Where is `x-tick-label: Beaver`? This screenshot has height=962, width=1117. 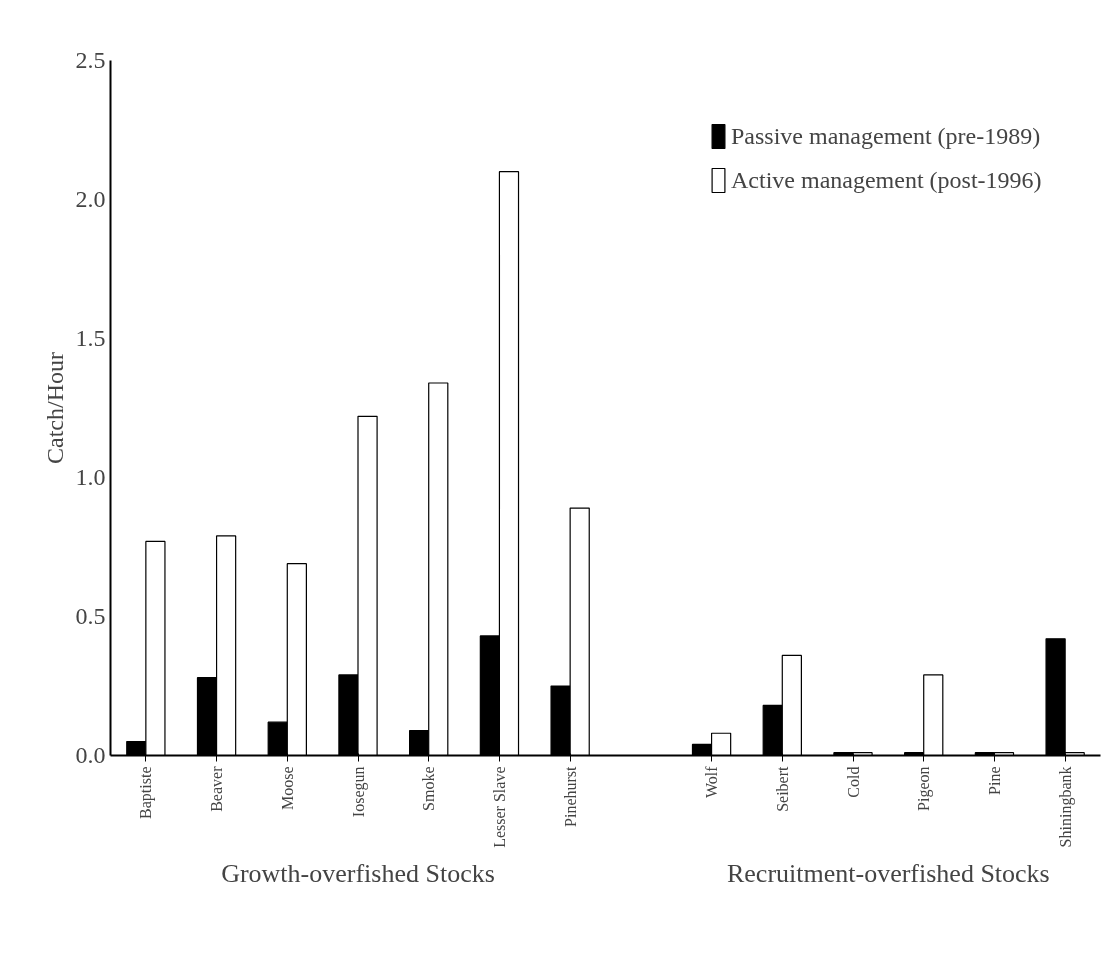
x-tick-label: Beaver is located at coordinates (217, 788).